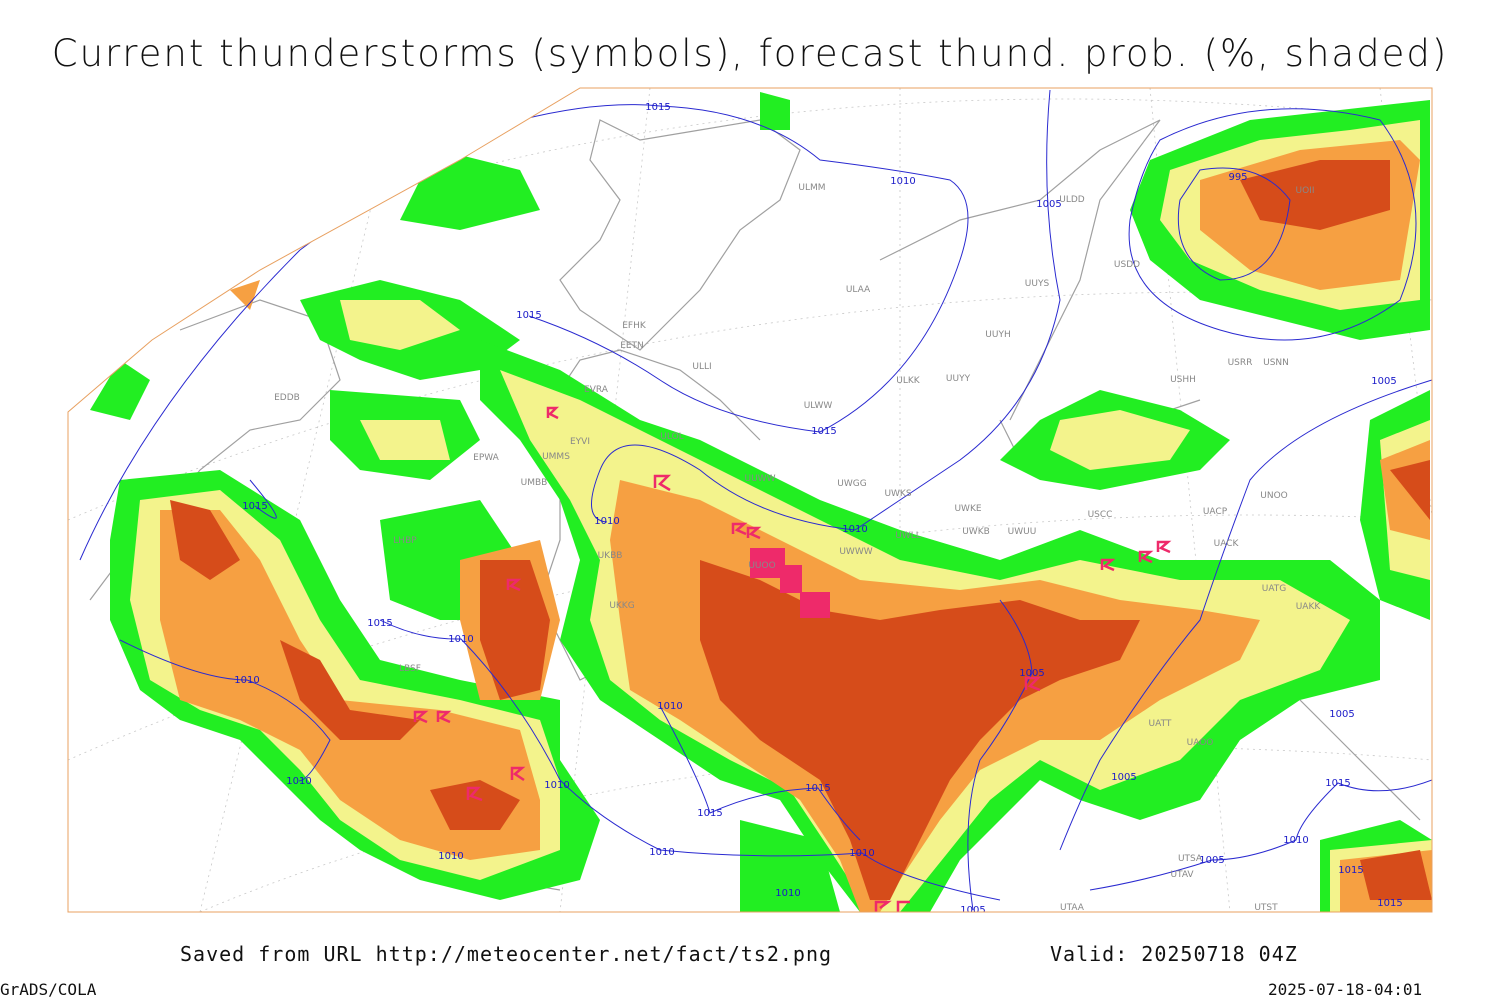 Image resolution: width=1500 pixels, height=1000 pixels. I want to click on station-label: ULMM, so click(811, 188).